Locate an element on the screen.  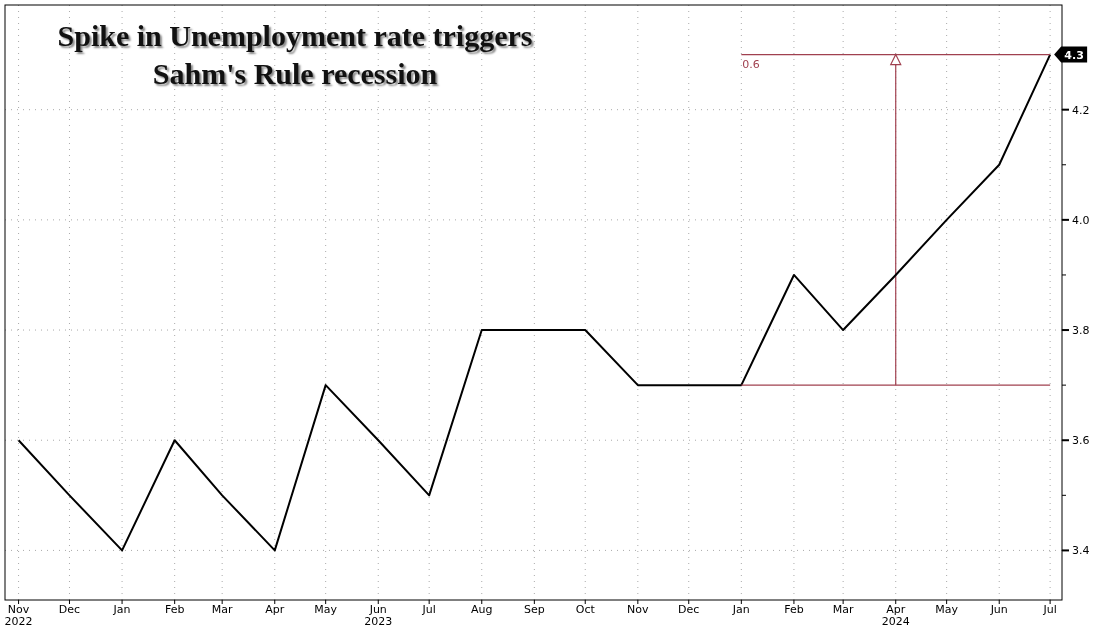
annotation: 0.6 is located at coordinates (751, 64).